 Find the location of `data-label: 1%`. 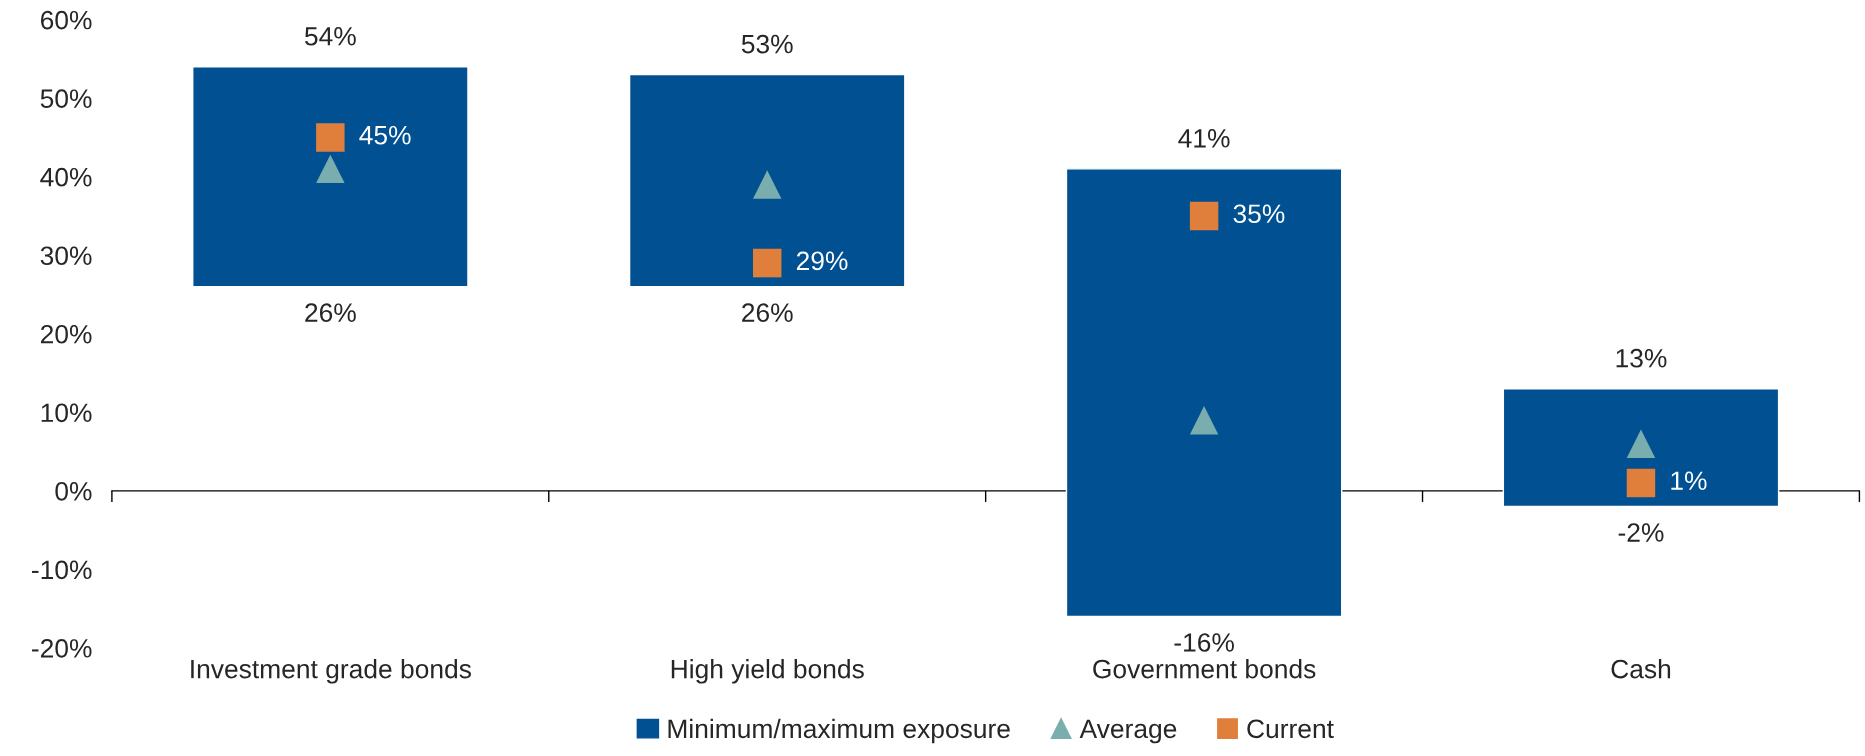

data-label: 1% is located at coordinates (1689, 480).